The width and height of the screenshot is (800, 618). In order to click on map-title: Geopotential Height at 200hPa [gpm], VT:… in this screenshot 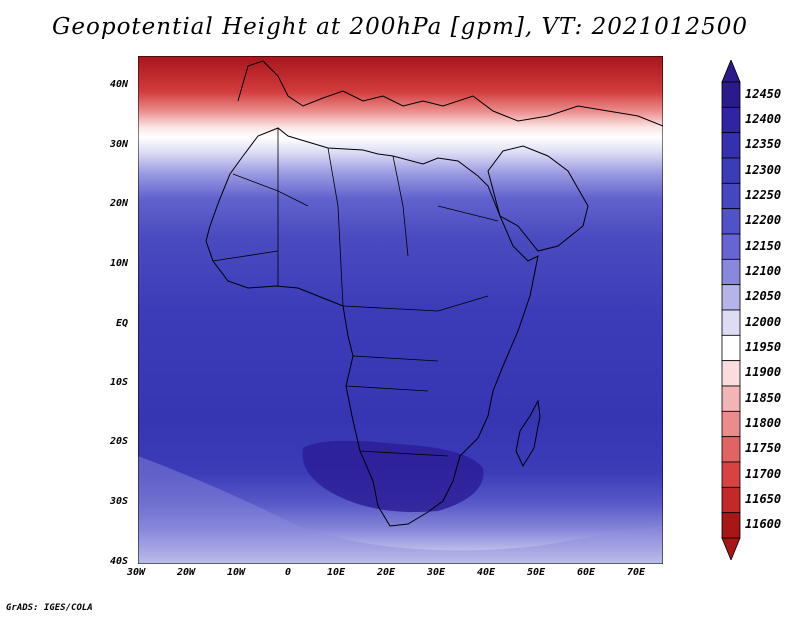, I will do `click(400, 27)`.